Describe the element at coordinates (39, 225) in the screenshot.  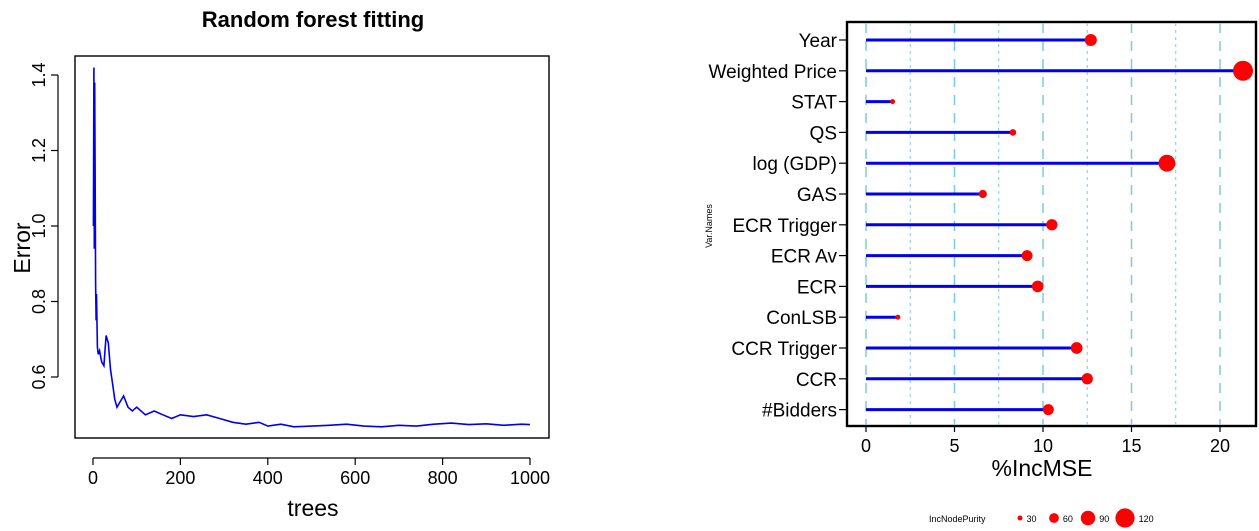
I see `y-tick-label: 1.0` at that location.